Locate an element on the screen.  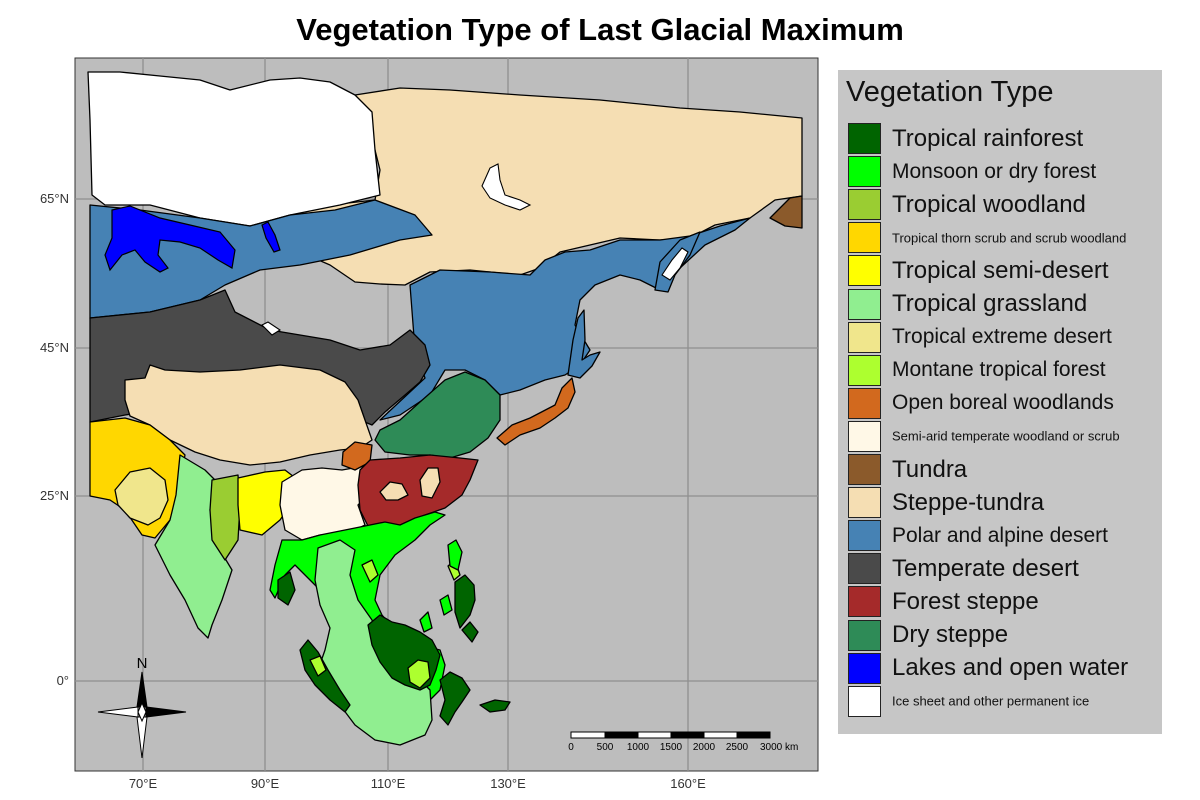
scale-label: 0 is located at coordinates (571, 747).